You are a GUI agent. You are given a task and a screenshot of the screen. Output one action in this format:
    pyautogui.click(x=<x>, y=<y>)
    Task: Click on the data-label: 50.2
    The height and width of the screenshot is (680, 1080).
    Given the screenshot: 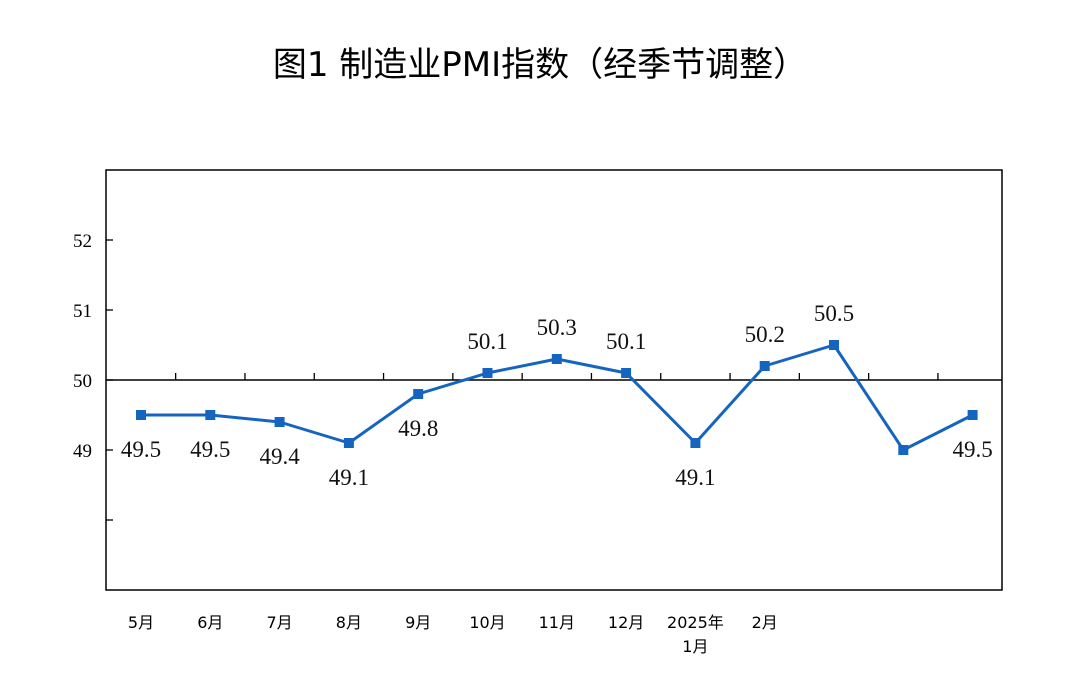 What is the action you would take?
    pyautogui.click(x=765, y=334)
    